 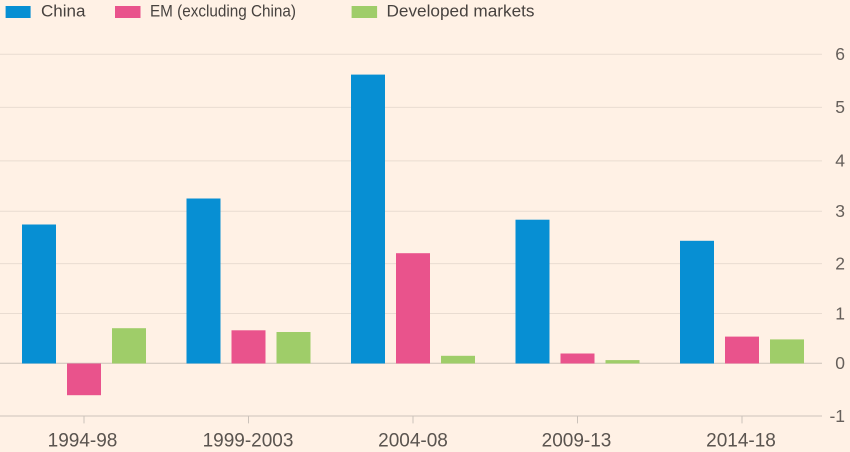 I want to click on svg-text: China, so click(x=63, y=10).